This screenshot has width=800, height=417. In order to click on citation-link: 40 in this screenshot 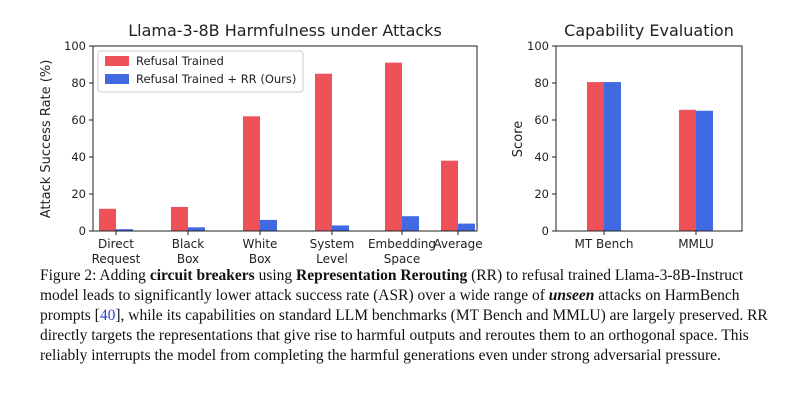, I will do `click(107, 315)`.